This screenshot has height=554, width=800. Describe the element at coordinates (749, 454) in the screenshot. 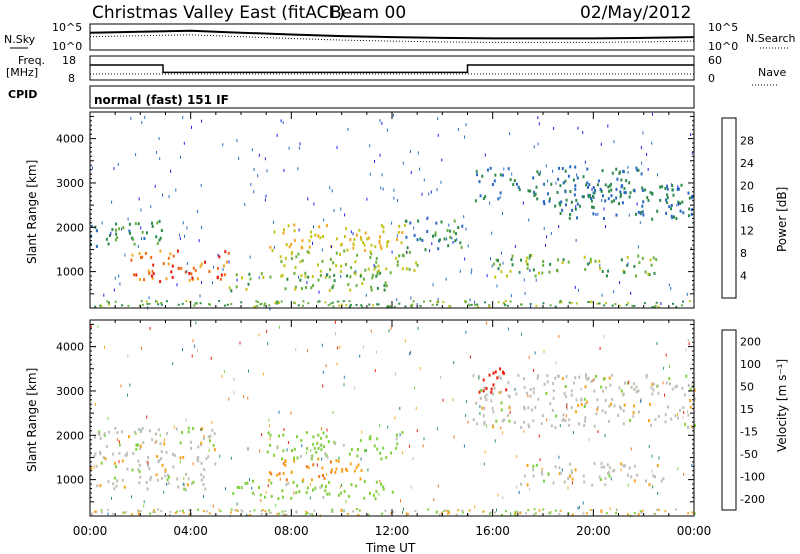

I see `velocity-colorbar-tick-label: -50` at that location.